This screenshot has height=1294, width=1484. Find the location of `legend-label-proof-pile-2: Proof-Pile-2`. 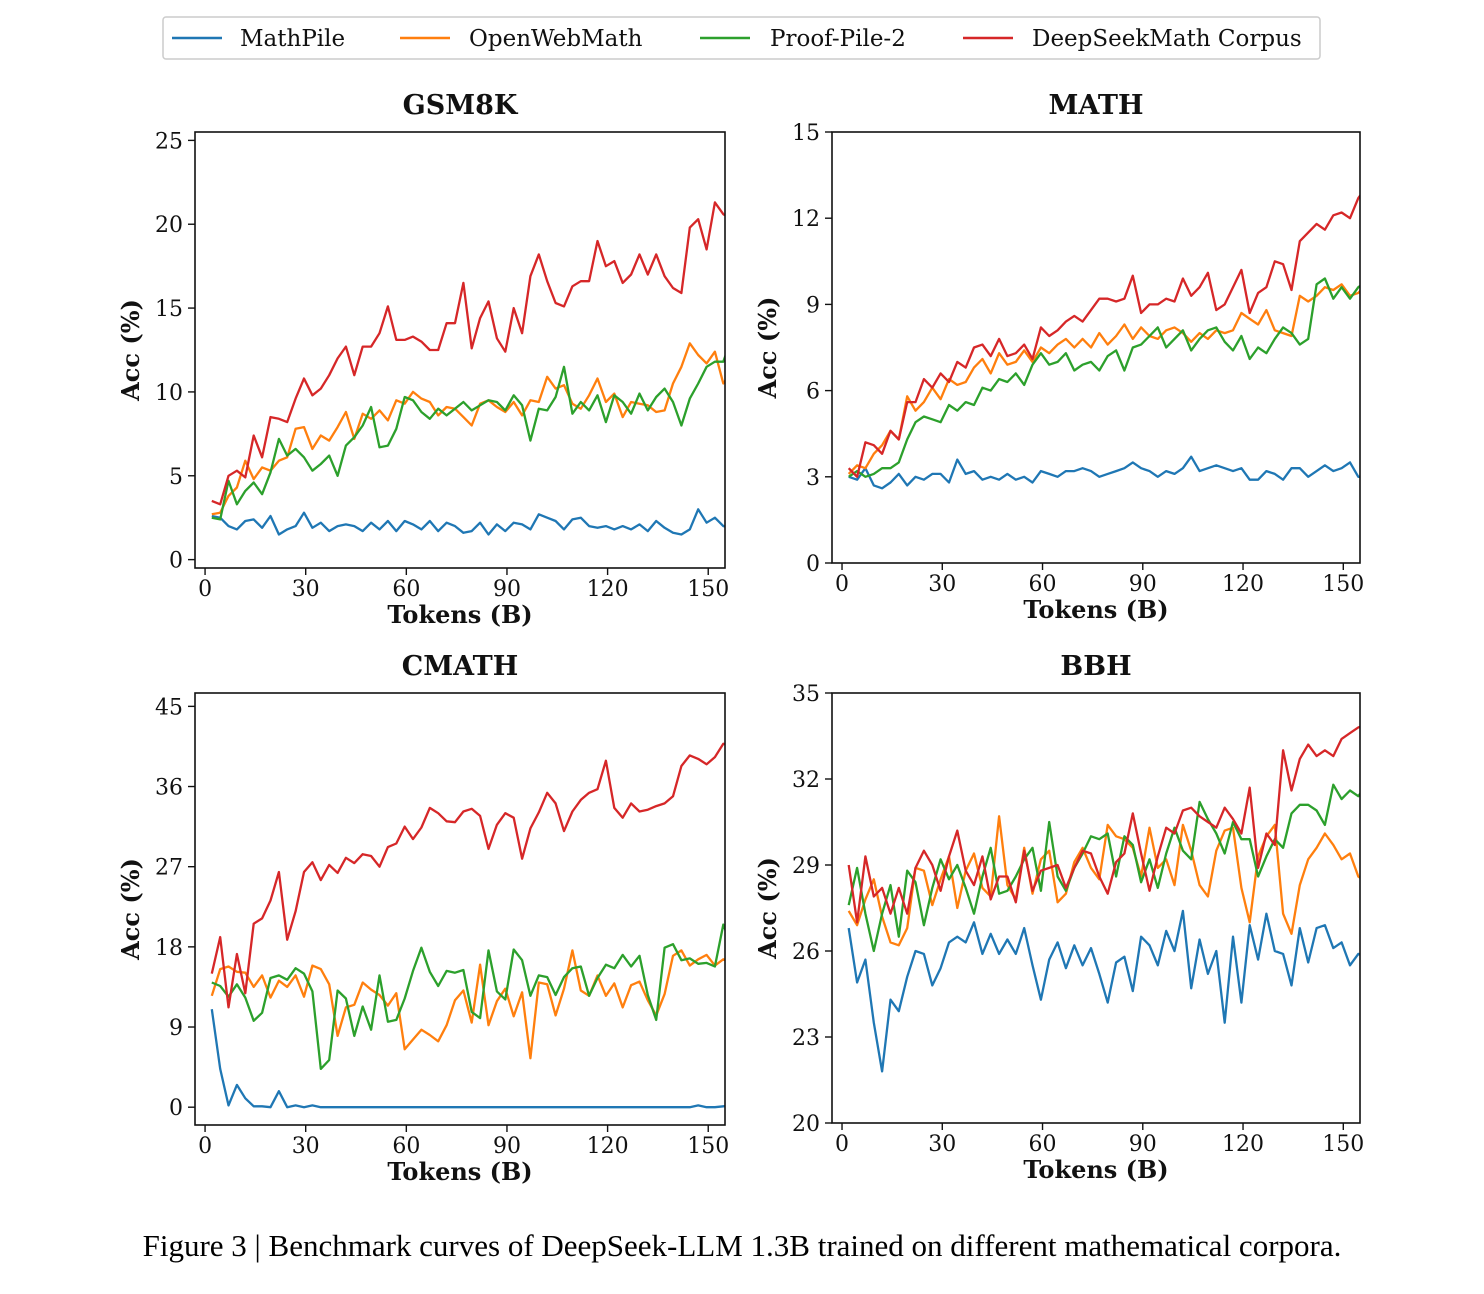

legend-label-proof-pile-2: Proof-Pile-2 is located at coordinates (838, 39).